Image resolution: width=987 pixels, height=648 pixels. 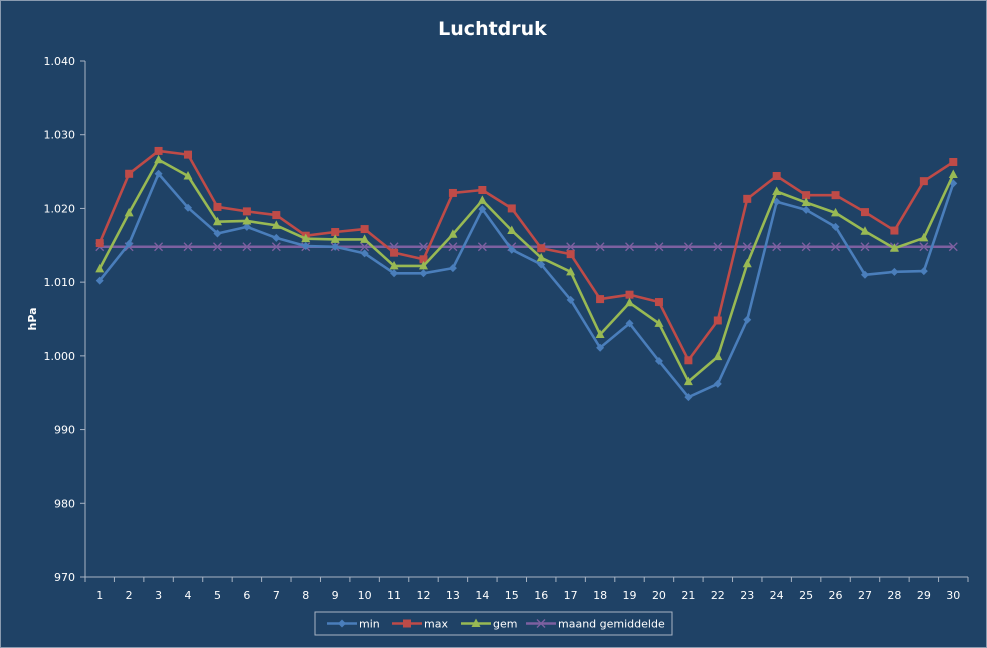 What do you see at coordinates (894, 595) in the screenshot?
I see `x-tick-label: 28` at bounding box center [894, 595].